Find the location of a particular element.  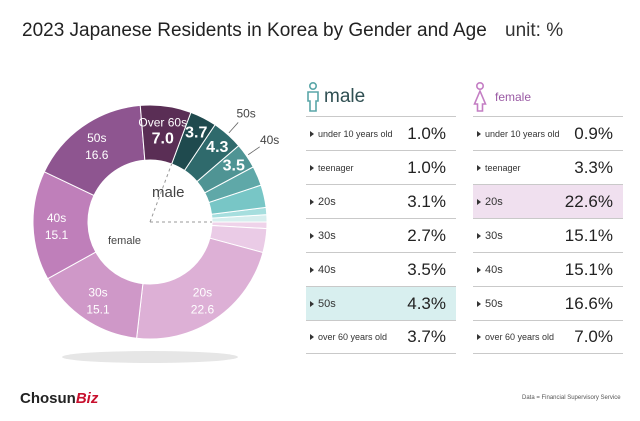

male-value: 2.7% is located at coordinates (426, 235).